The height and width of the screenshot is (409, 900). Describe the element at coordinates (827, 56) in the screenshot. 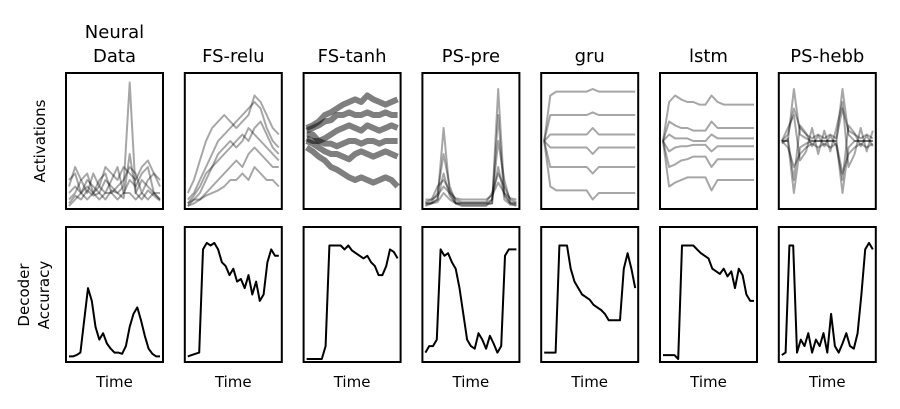

I see `panel-title: PS-hebb` at that location.